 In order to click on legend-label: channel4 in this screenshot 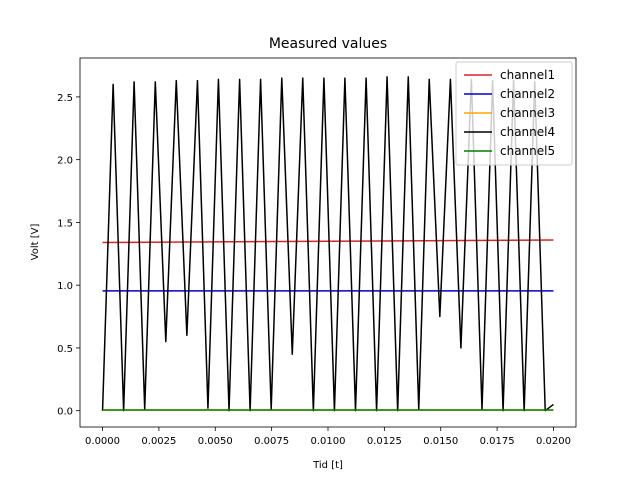, I will do `click(527, 132)`.